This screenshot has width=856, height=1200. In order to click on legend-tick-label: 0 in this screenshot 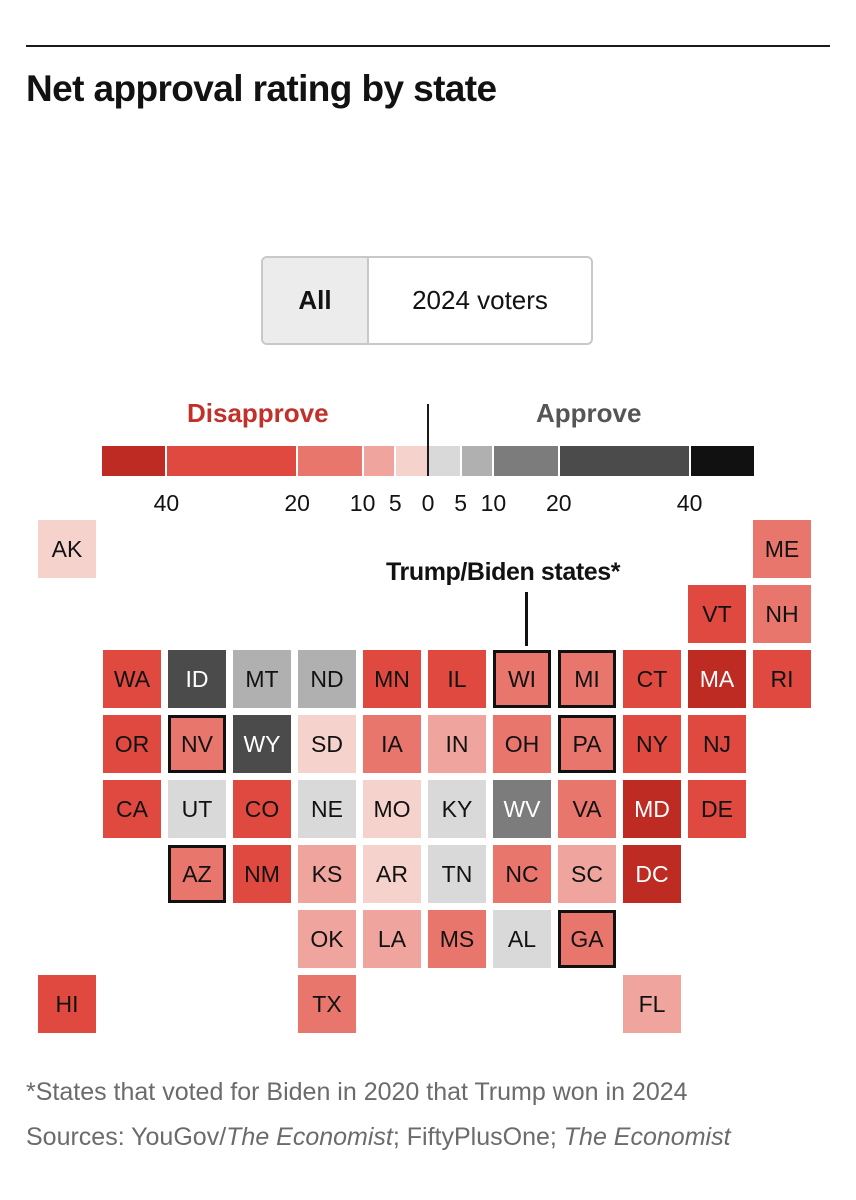, I will do `click(428, 503)`.